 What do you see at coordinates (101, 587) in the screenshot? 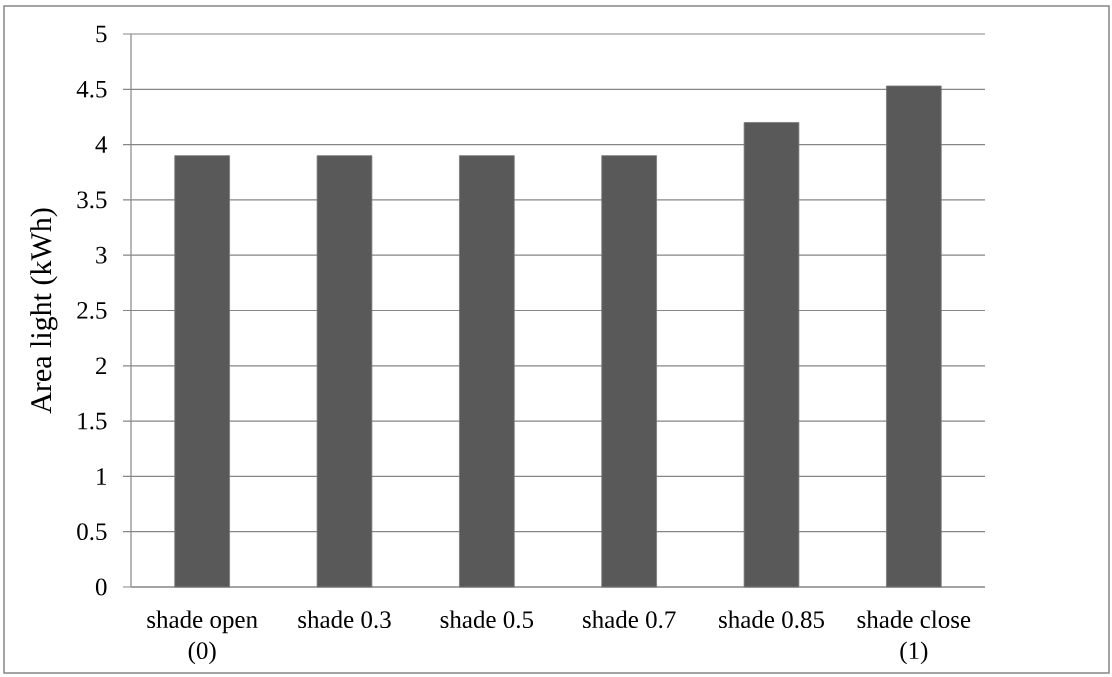
I see `y-tick-label: 0` at bounding box center [101, 587].